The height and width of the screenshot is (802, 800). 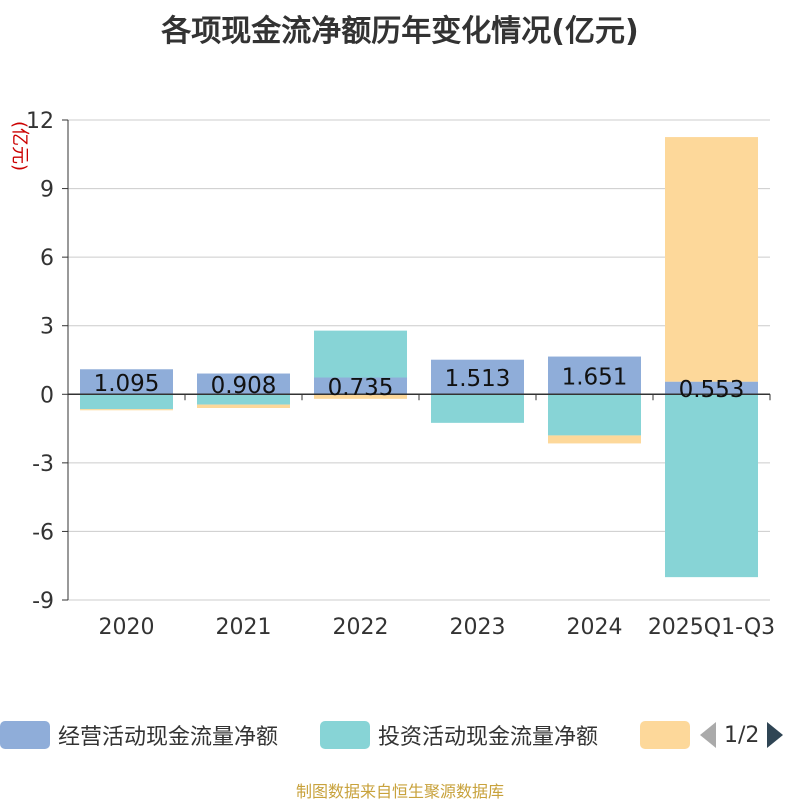 I want to click on y-tick-label: -3, so click(x=43, y=464).